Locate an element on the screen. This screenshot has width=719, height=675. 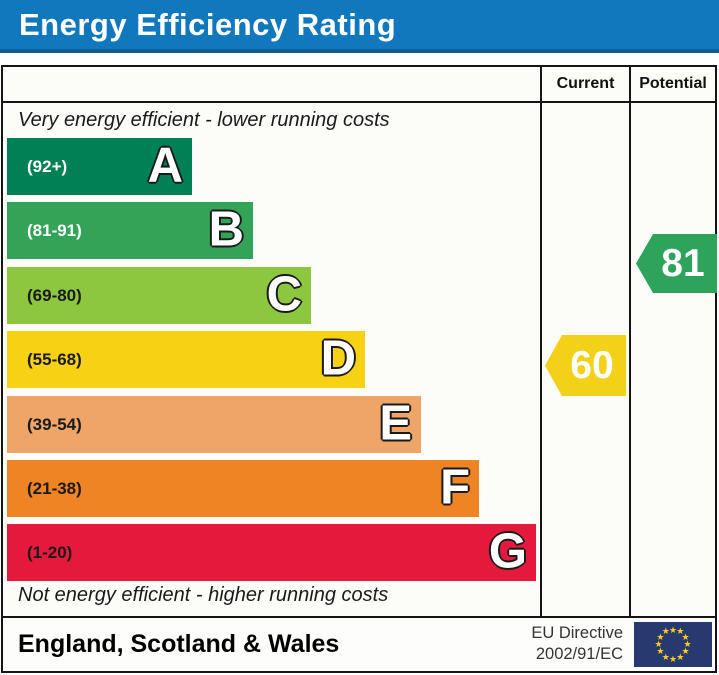
band-letter: C is located at coordinates (284, 294).